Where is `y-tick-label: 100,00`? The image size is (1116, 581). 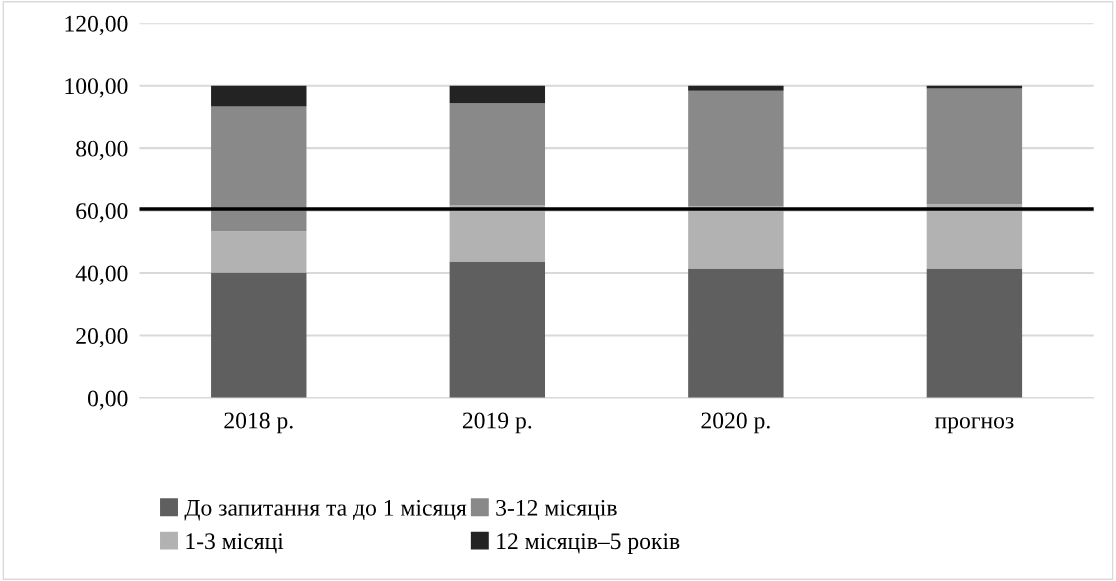 y-tick-label: 100,00 is located at coordinates (96, 88).